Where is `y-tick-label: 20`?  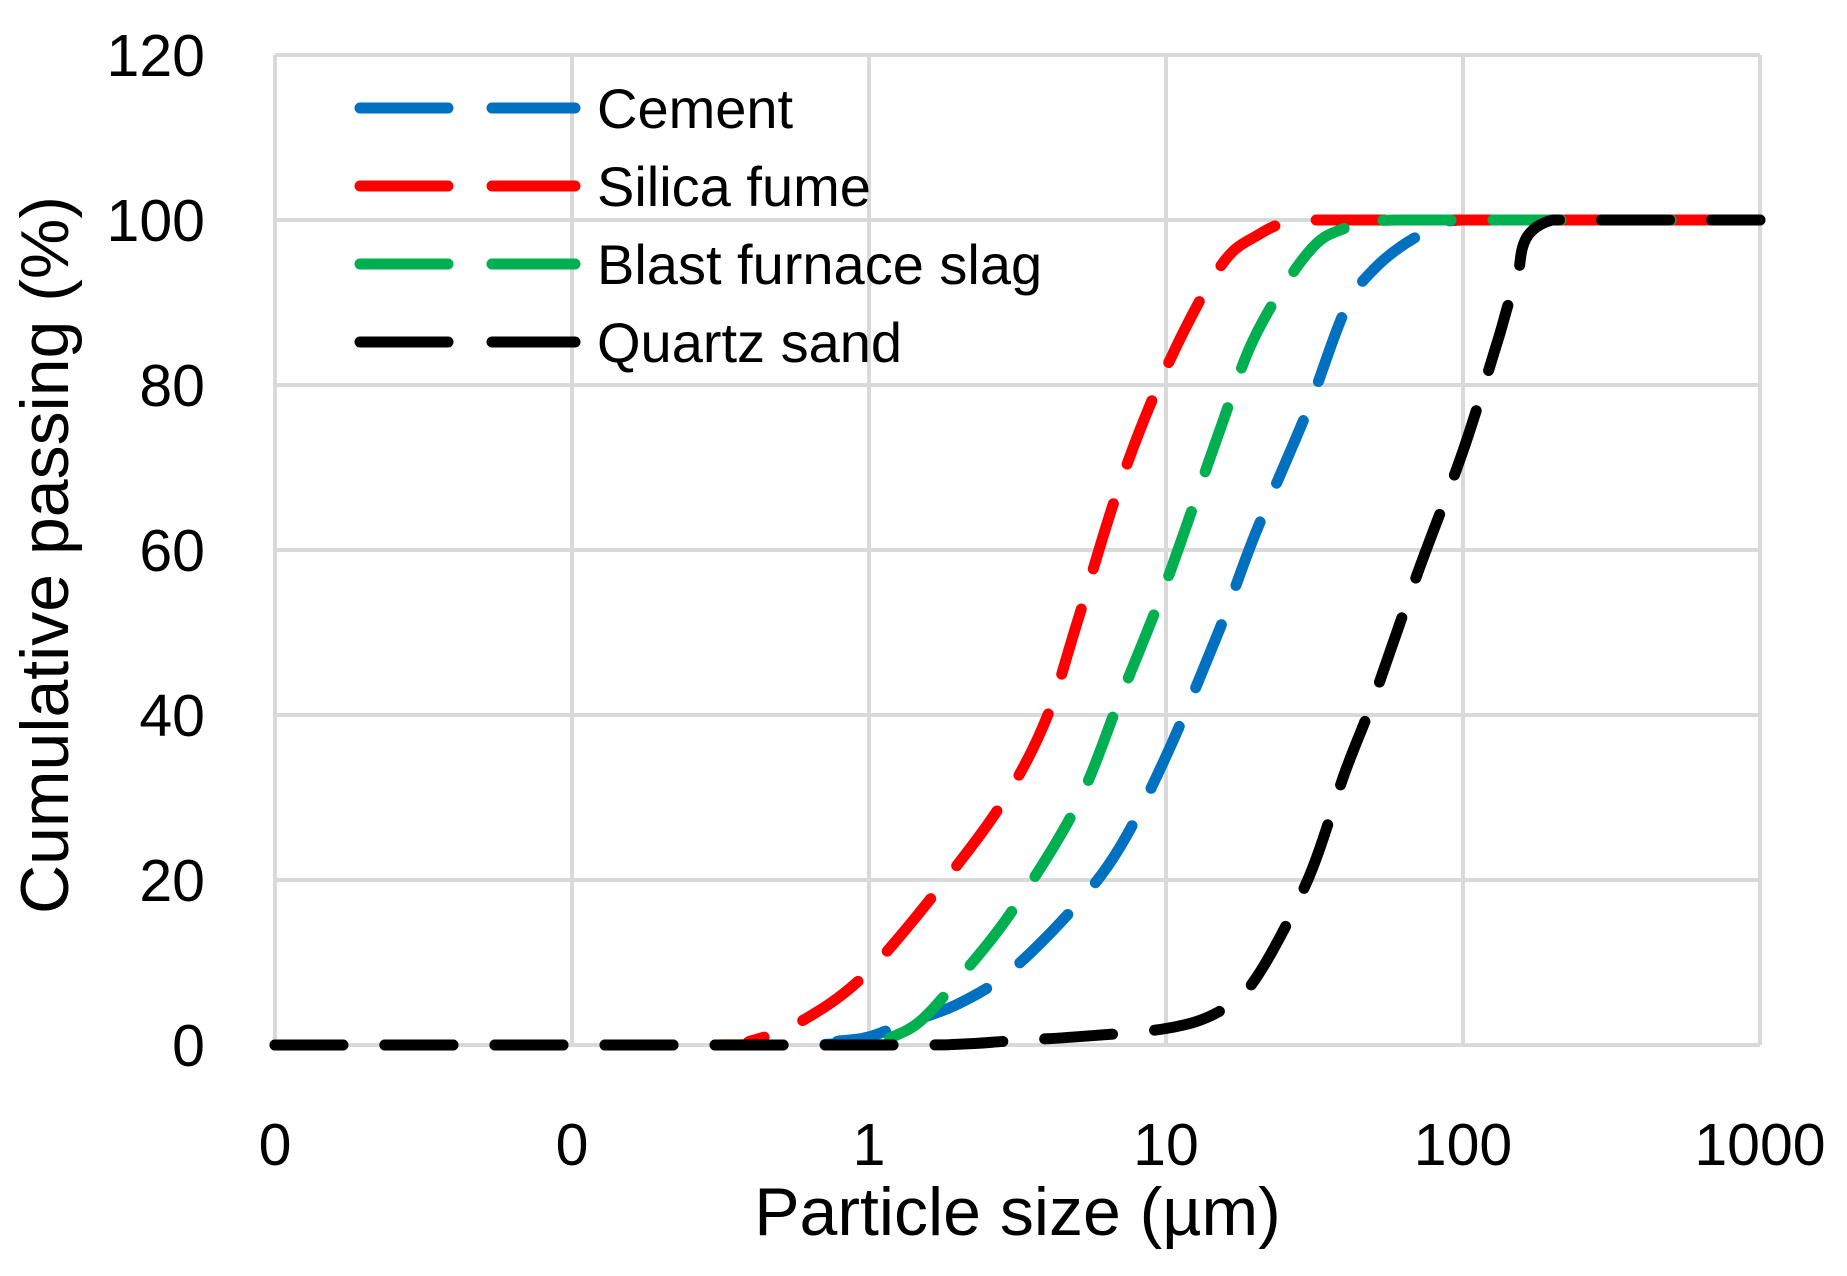 y-tick-label: 20 is located at coordinates (172, 881).